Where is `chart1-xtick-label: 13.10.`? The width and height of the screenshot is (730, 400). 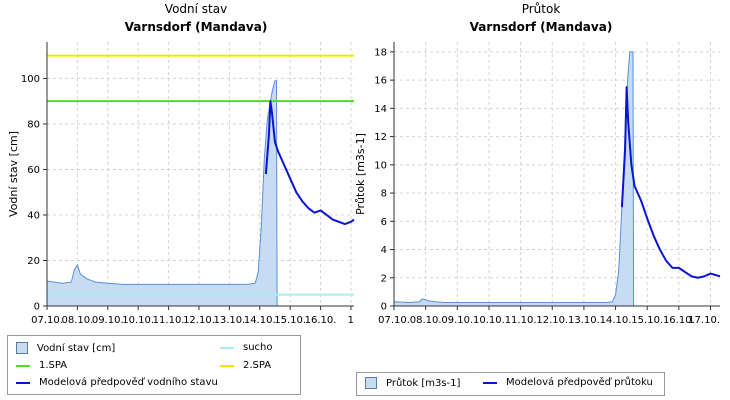
chart1-xtick-label: 13.10. is located at coordinates (229, 320).